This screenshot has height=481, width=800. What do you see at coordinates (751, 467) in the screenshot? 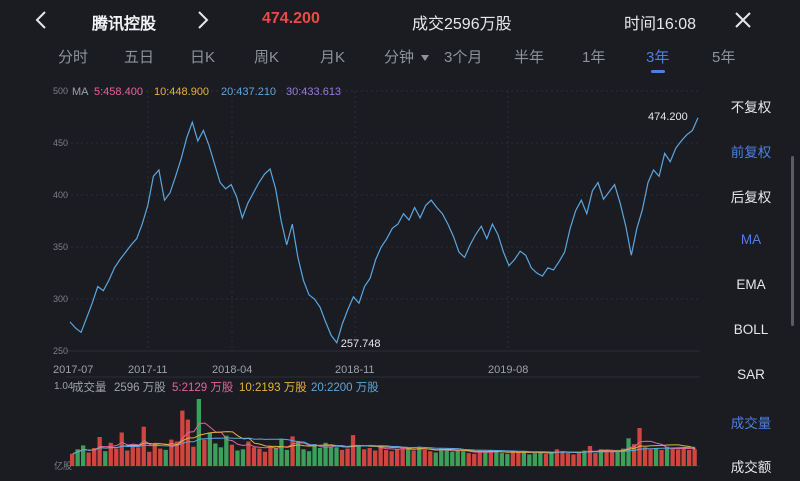
I see `menu-turnover: 成交额` at bounding box center [751, 467].